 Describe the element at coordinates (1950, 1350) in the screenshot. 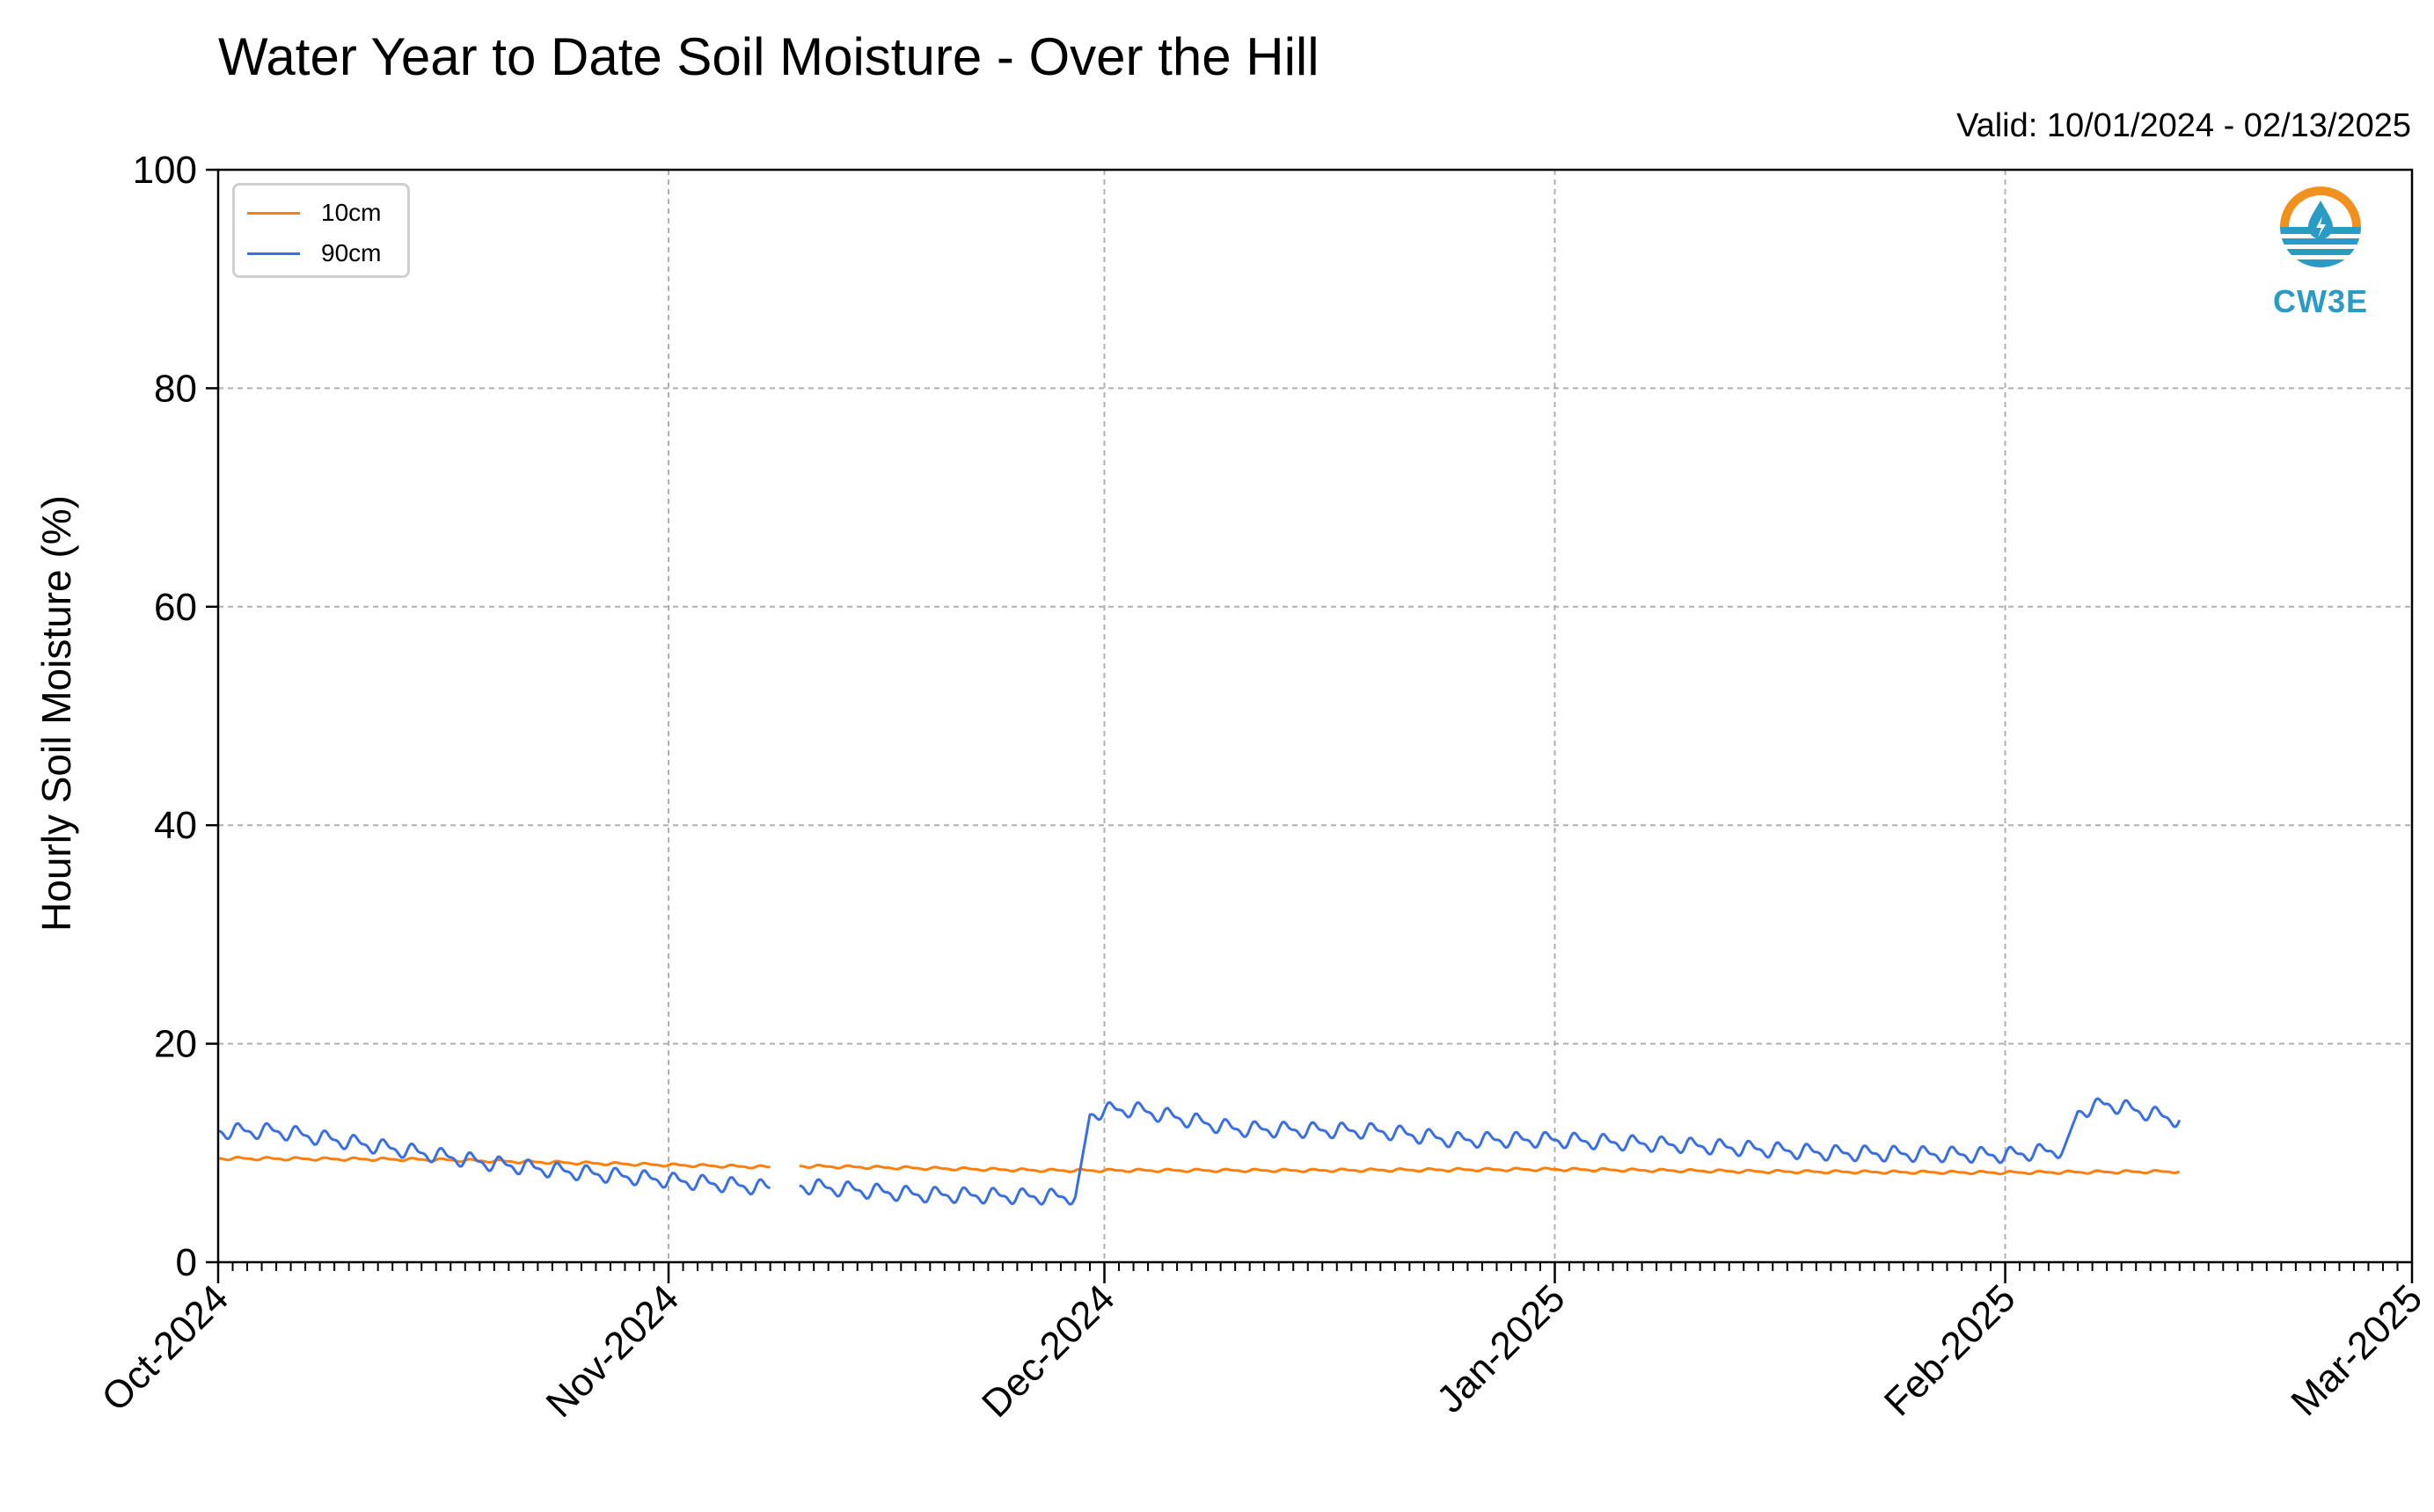

I see `x-tick-label: Feb-2025` at that location.